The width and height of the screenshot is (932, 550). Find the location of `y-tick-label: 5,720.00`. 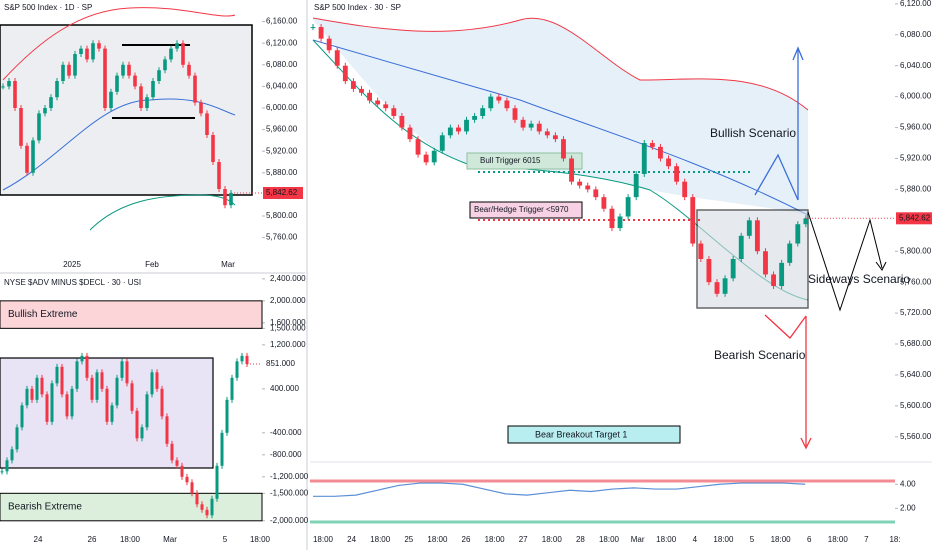

y-tick-label: 5,720.00 is located at coordinates (916, 312).